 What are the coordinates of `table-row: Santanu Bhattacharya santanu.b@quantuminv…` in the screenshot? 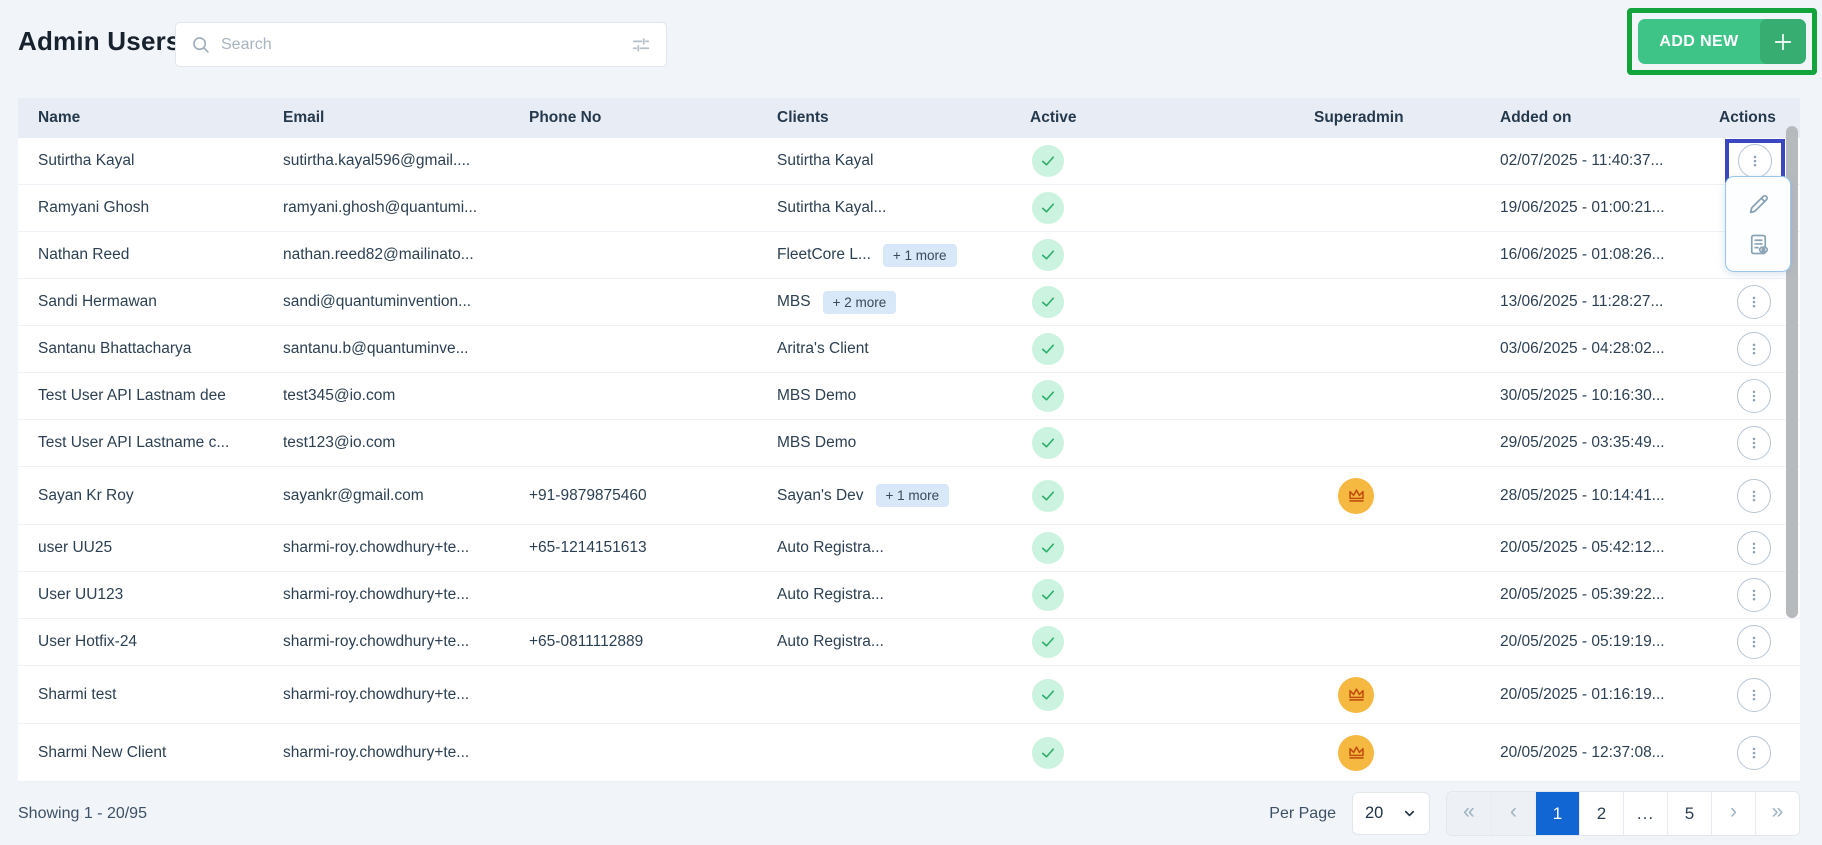 It's located at (909, 349).